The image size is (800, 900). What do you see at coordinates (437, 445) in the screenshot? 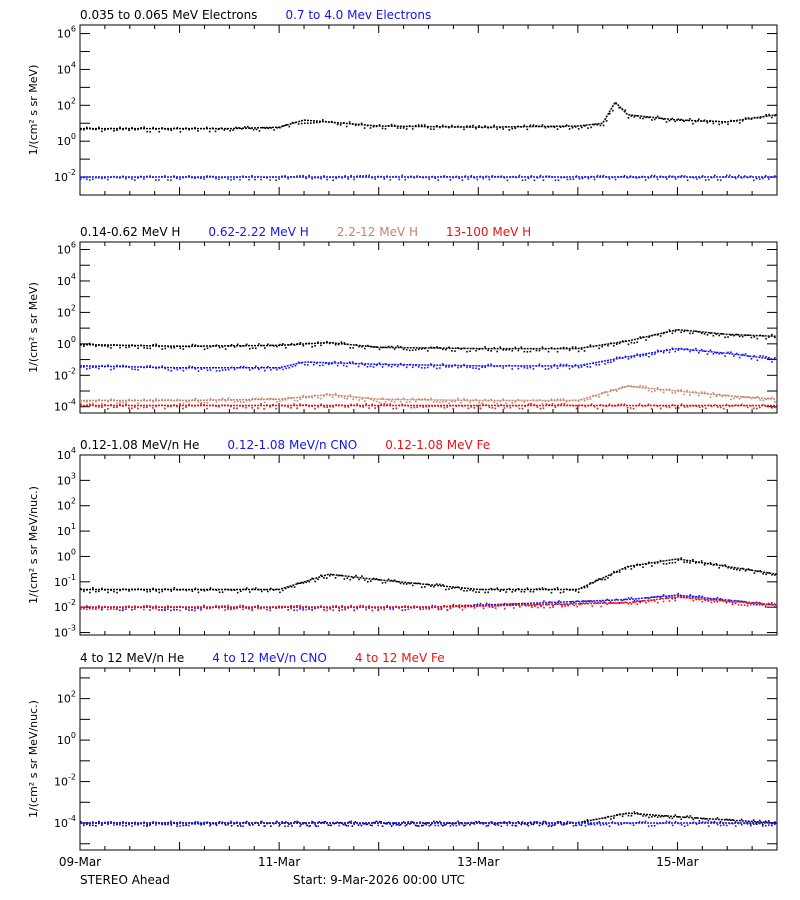
I see `legend-entry: 0.12-1.08 MeV Fe` at bounding box center [437, 445].